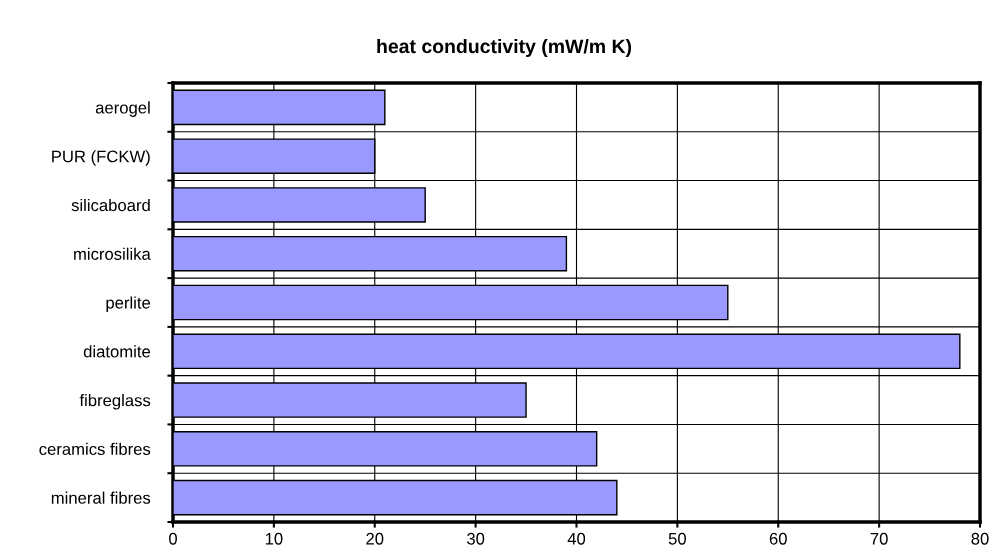  What do you see at coordinates (879, 538) in the screenshot?
I see `x-tick-label: 70` at bounding box center [879, 538].